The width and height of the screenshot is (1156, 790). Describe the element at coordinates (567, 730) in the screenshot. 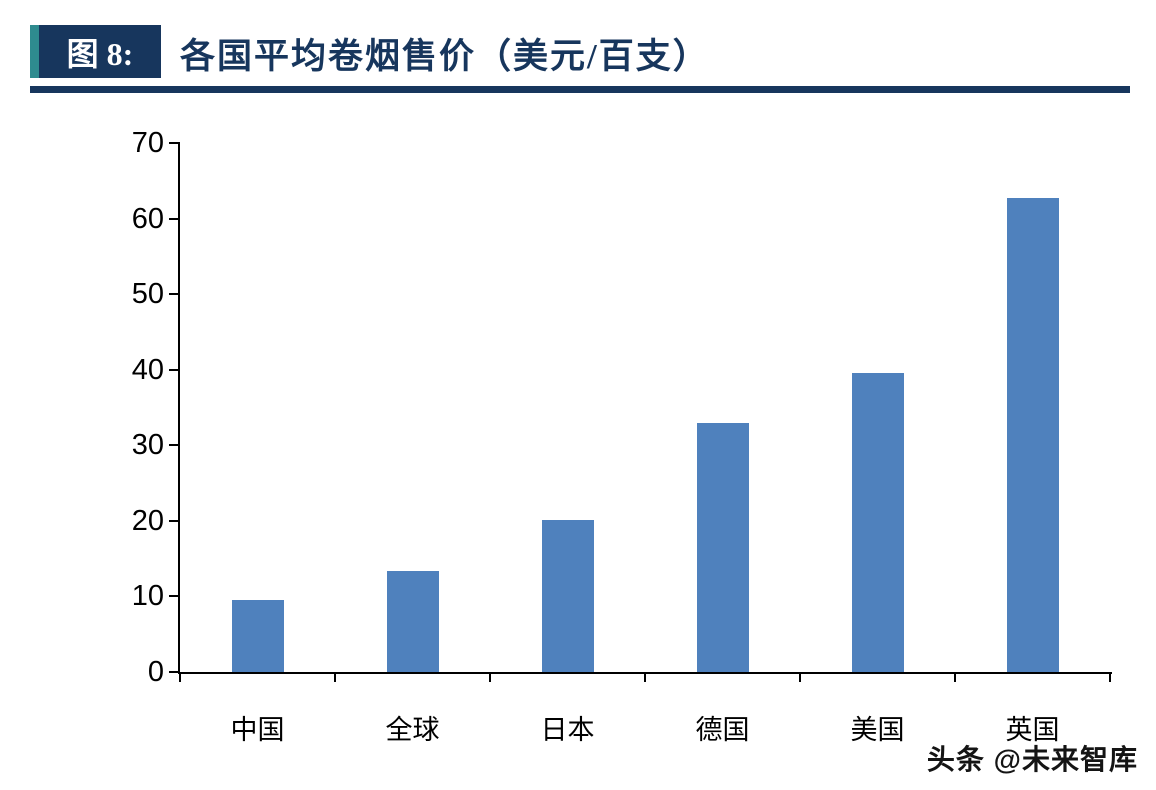

I see `category-label: 日本` at that location.